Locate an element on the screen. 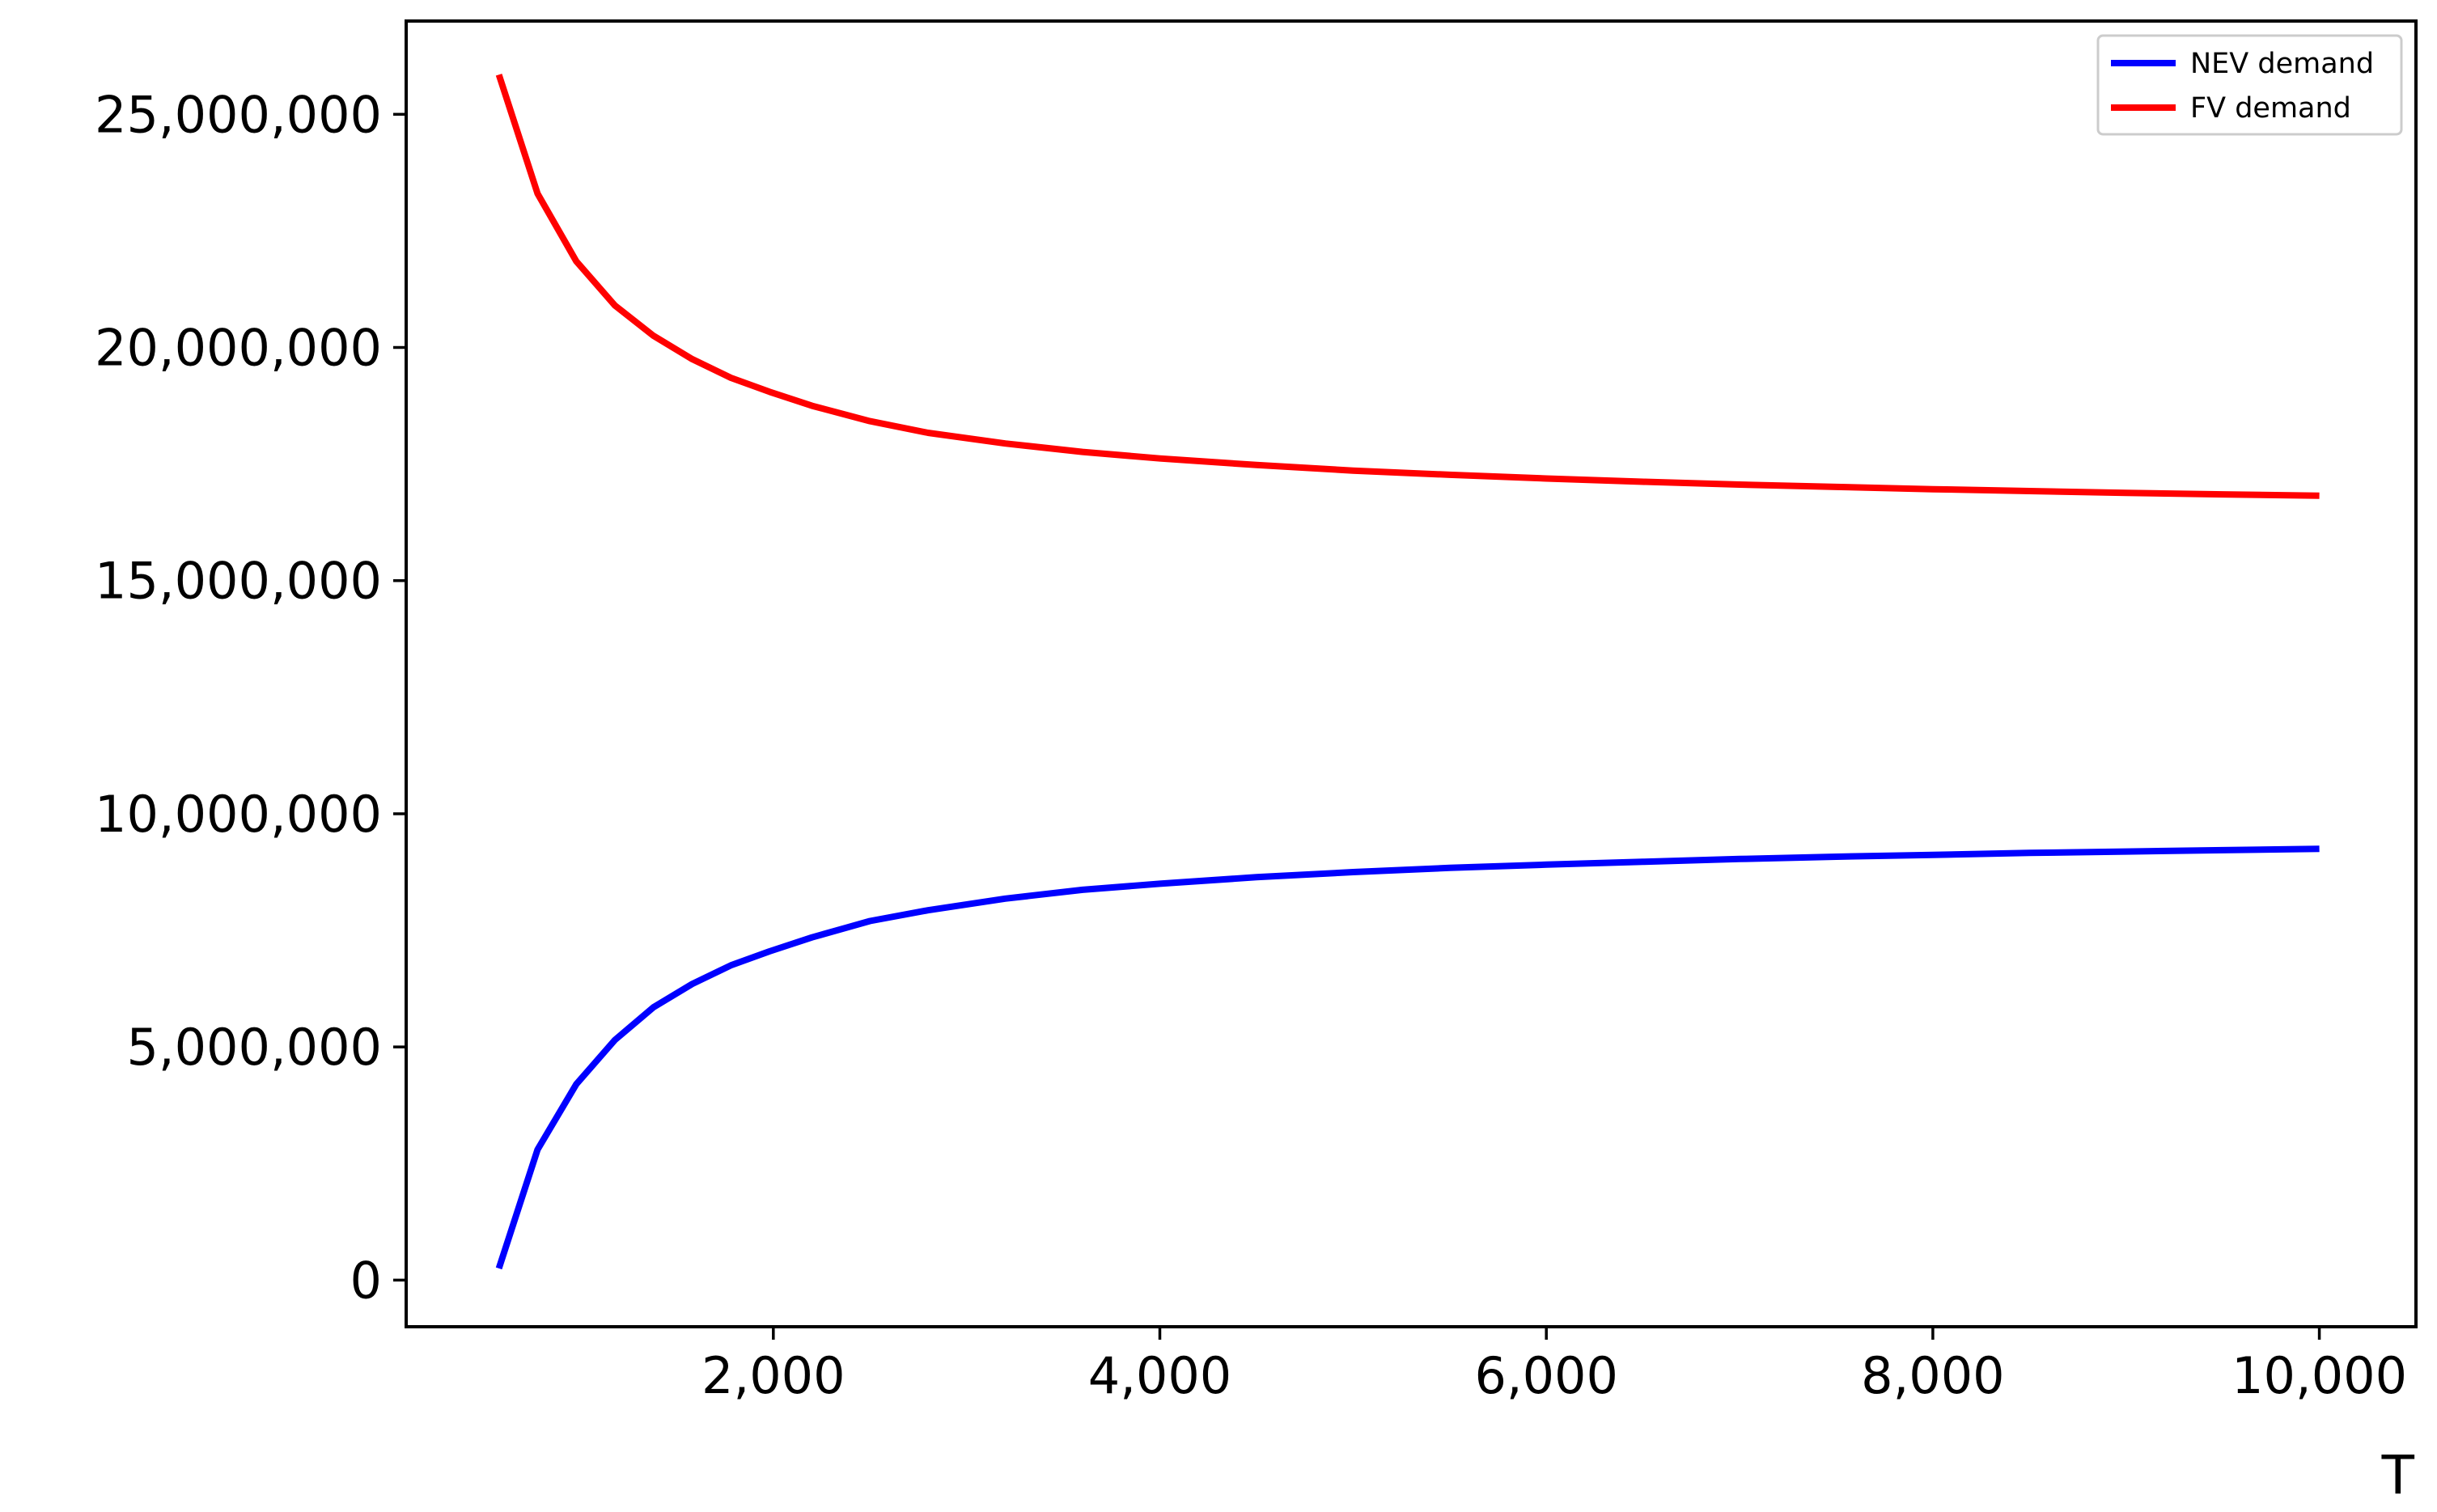  y-tick-label: 0 is located at coordinates (366, 1280).